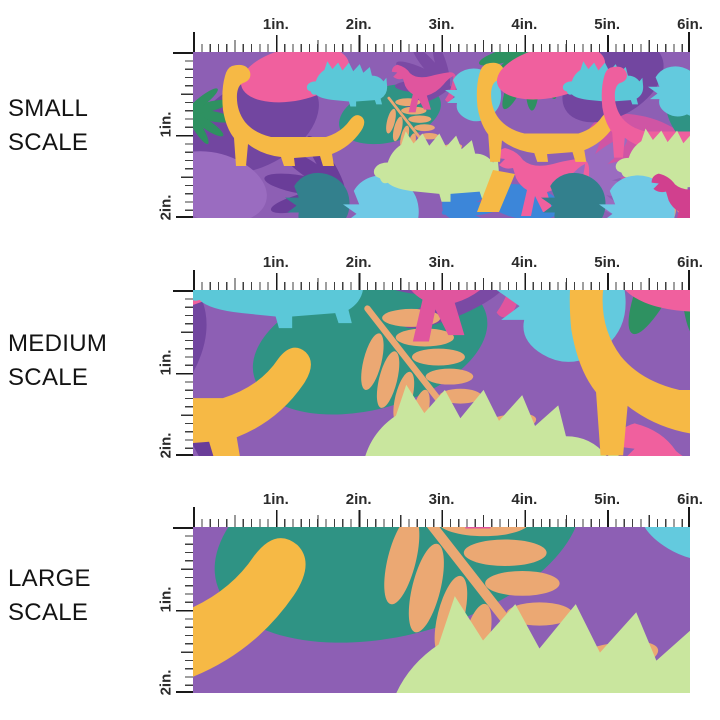 This screenshot has width=720, height=720. I want to click on row-label-text: MEDIUM, so click(58, 343).